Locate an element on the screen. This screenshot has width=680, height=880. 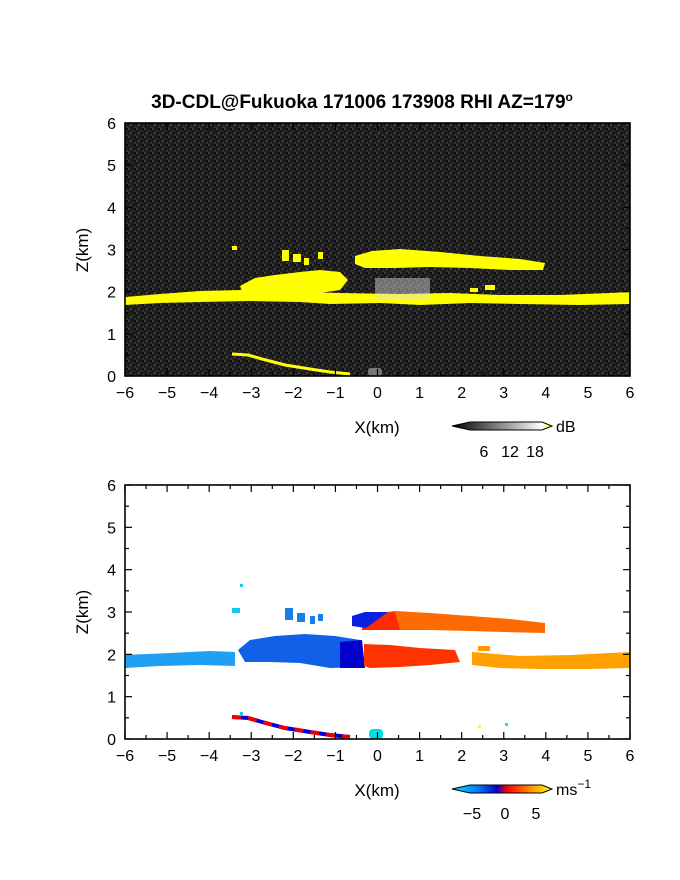
reflectivity-colorbar-bar is located at coordinates (502, 426).